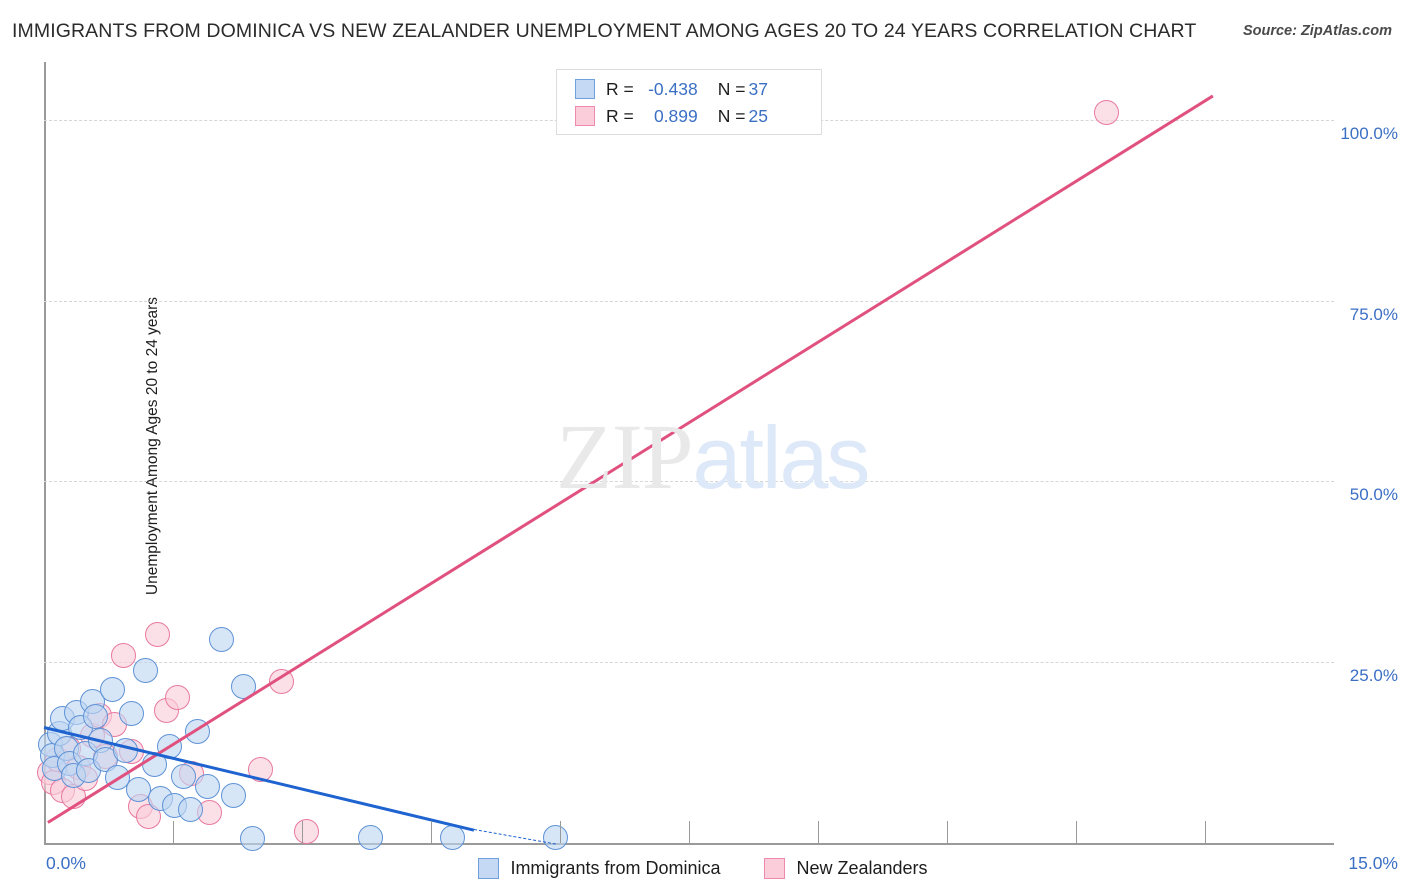 The width and height of the screenshot is (1406, 892). What do you see at coordinates (731, 88) in the screenshot?
I see `n-label-dominica: N =` at bounding box center [731, 88].